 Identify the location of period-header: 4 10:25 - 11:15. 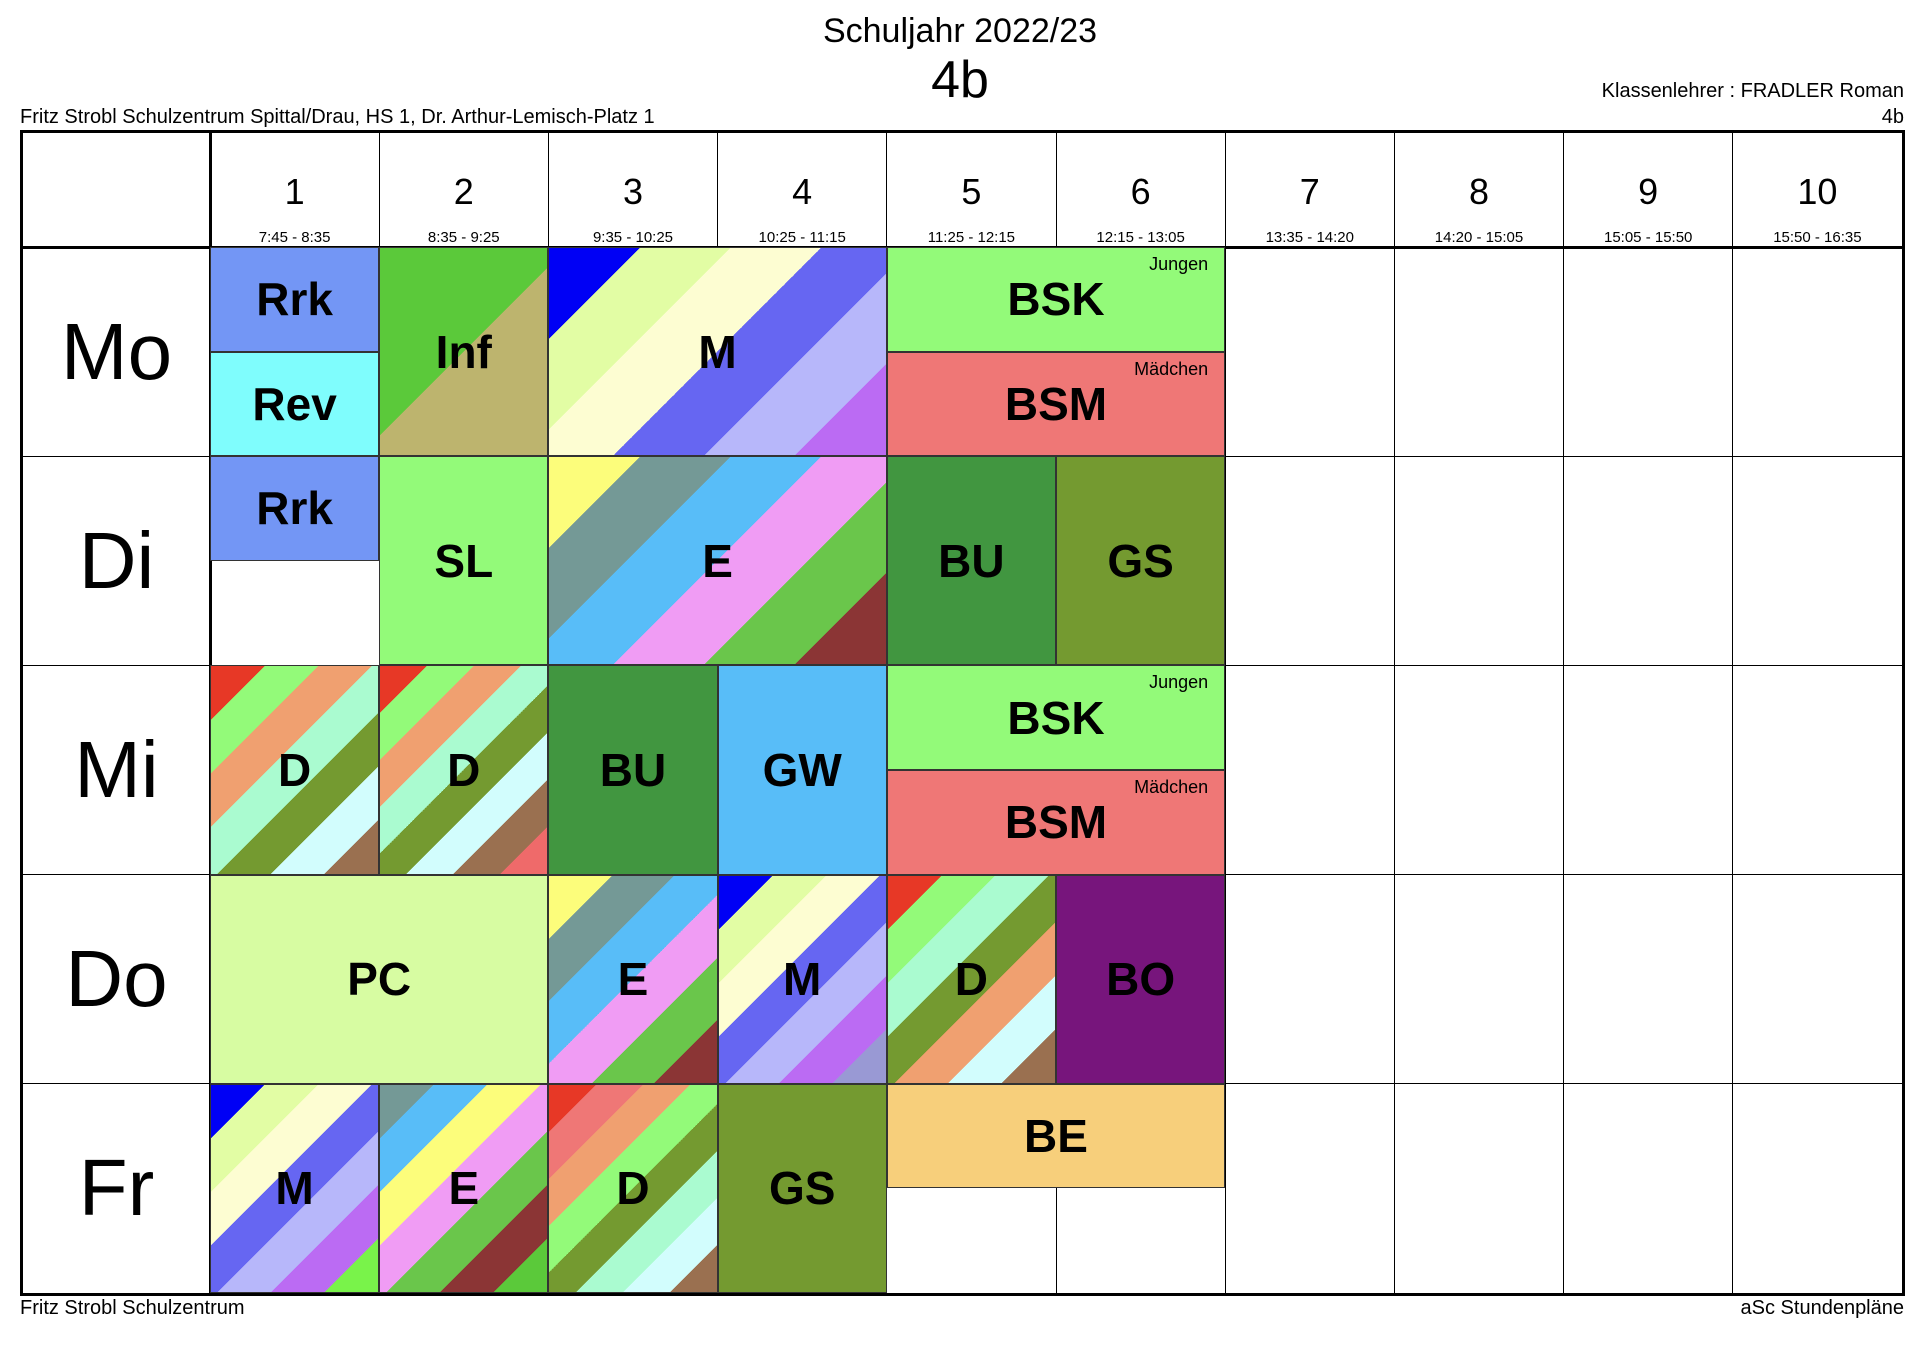
(802, 190).